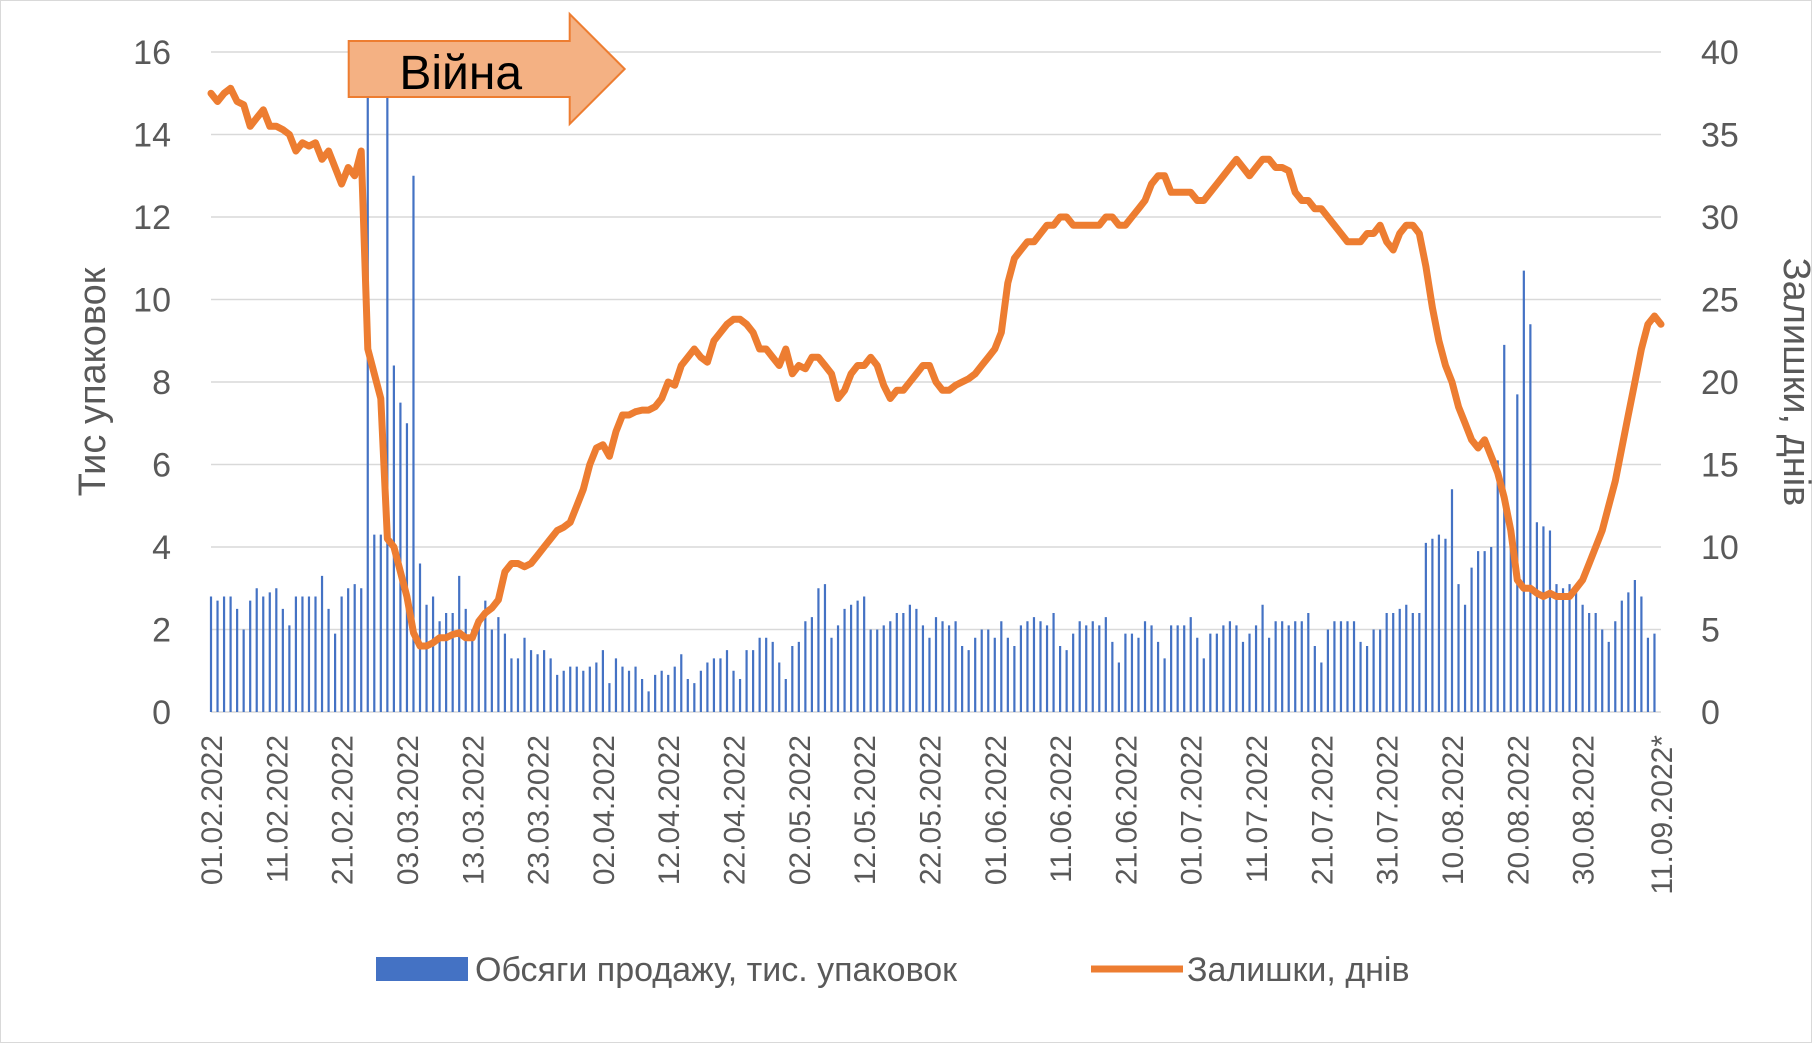 This screenshot has width=1814, height=1049. Describe the element at coordinates (800, 810) in the screenshot. I see `x-tick-label: 02.05.2022` at that location.